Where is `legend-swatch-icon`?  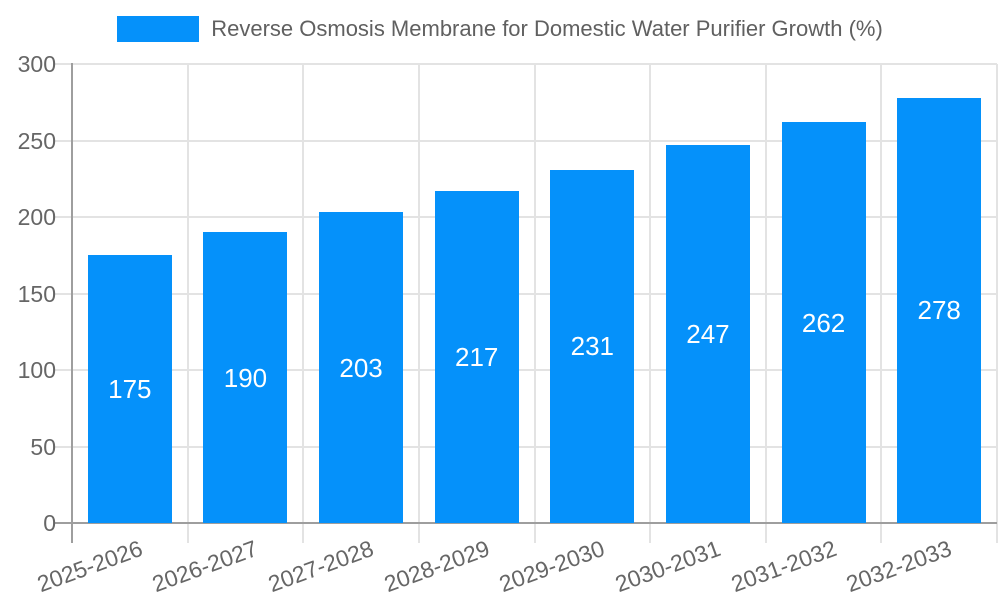
legend-swatch-icon is located at coordinates (158, 29).